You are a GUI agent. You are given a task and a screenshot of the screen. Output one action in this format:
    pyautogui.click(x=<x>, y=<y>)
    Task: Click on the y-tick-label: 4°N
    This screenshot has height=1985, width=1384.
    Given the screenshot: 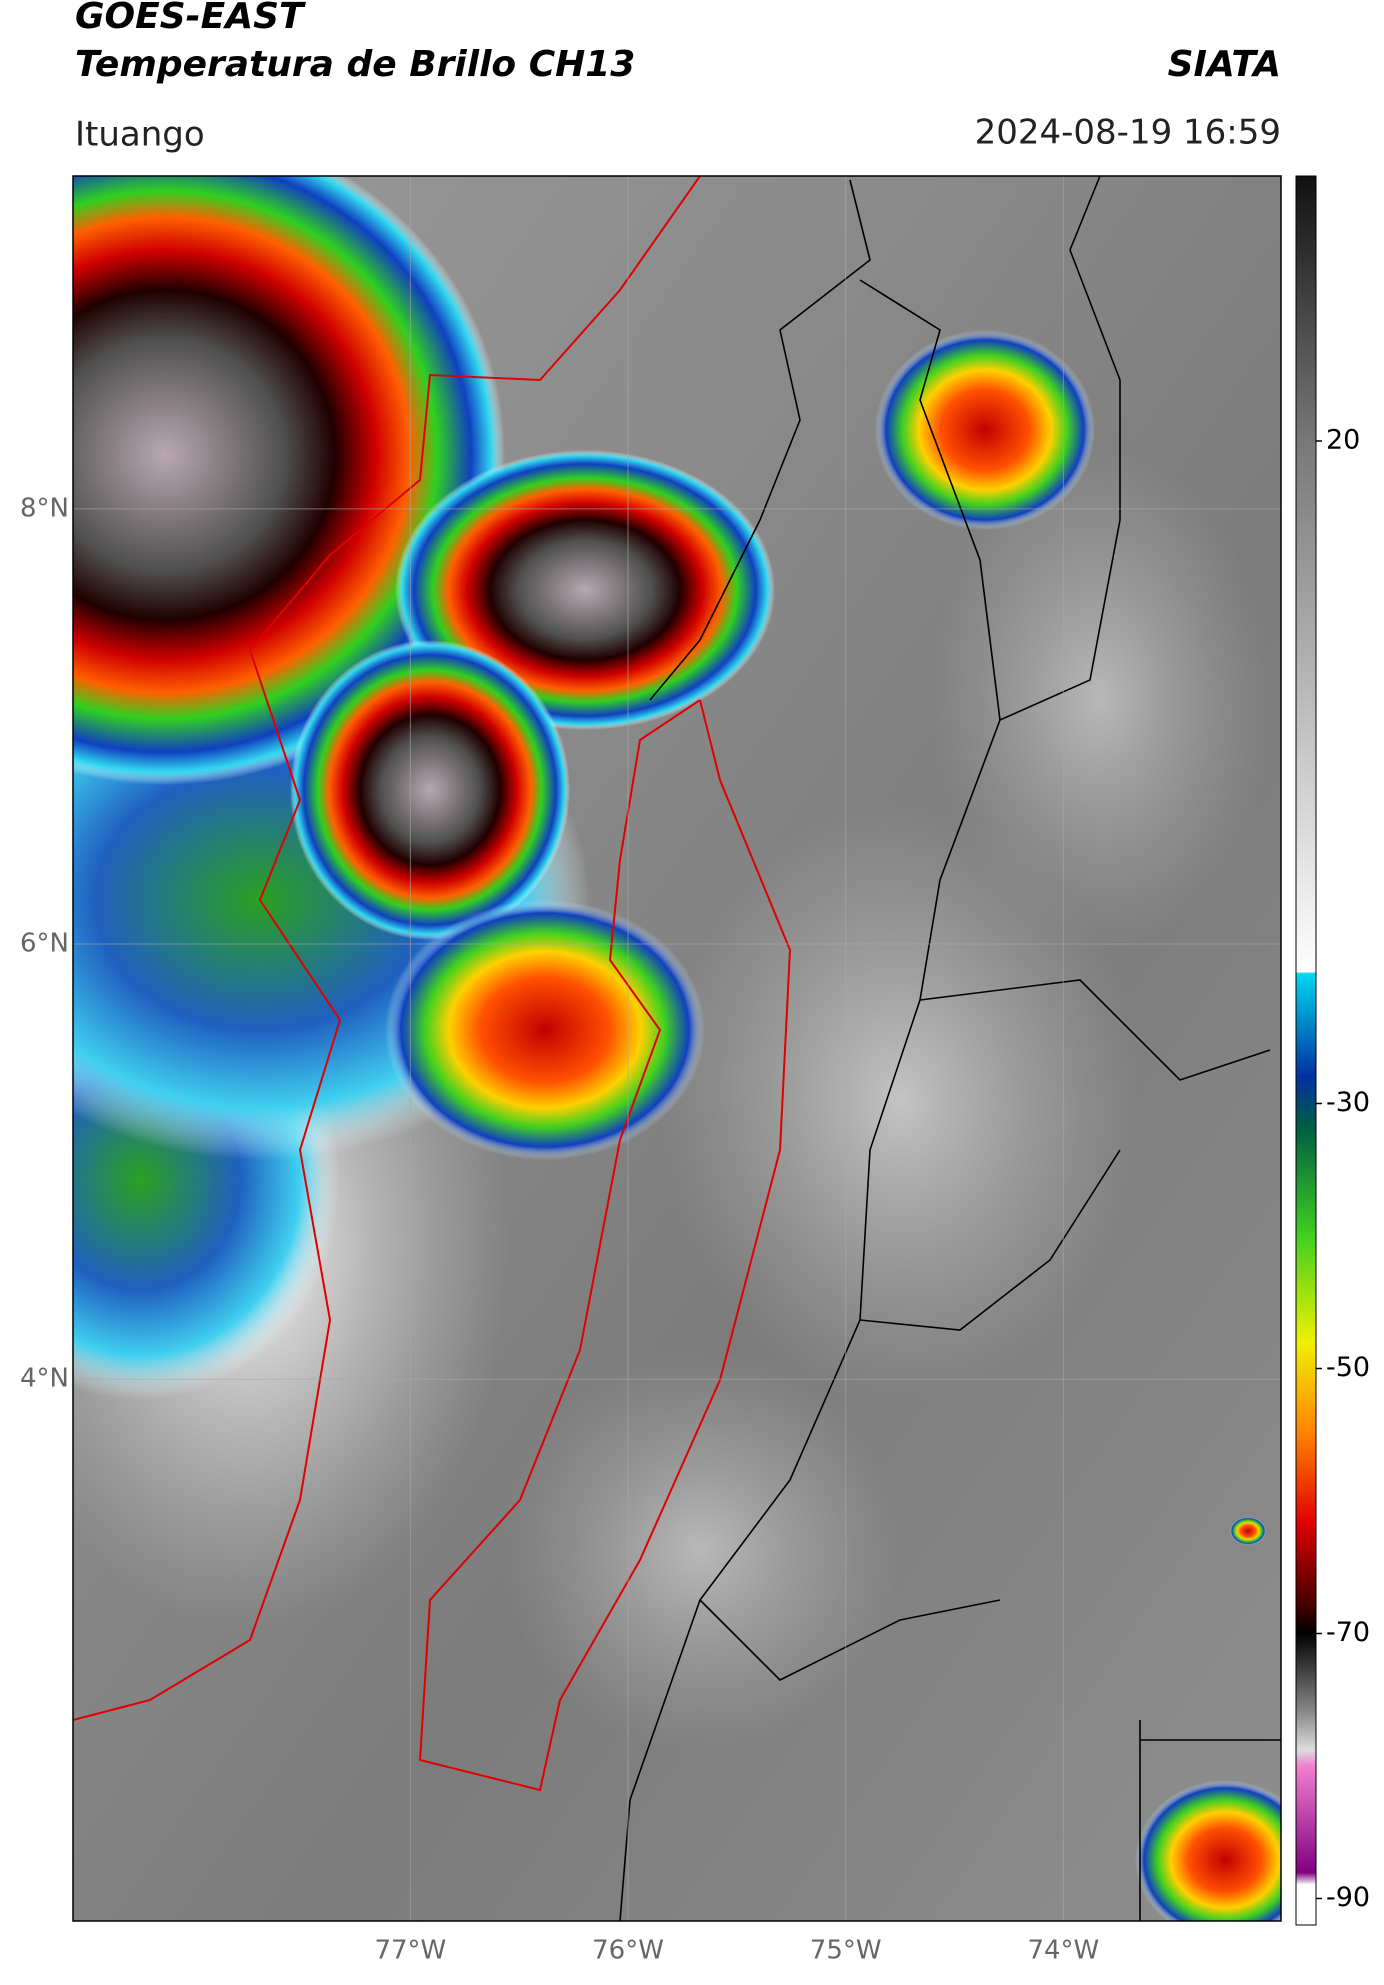 What is the action you would take?
    pyautogui.click(x=44, y=1379)
    